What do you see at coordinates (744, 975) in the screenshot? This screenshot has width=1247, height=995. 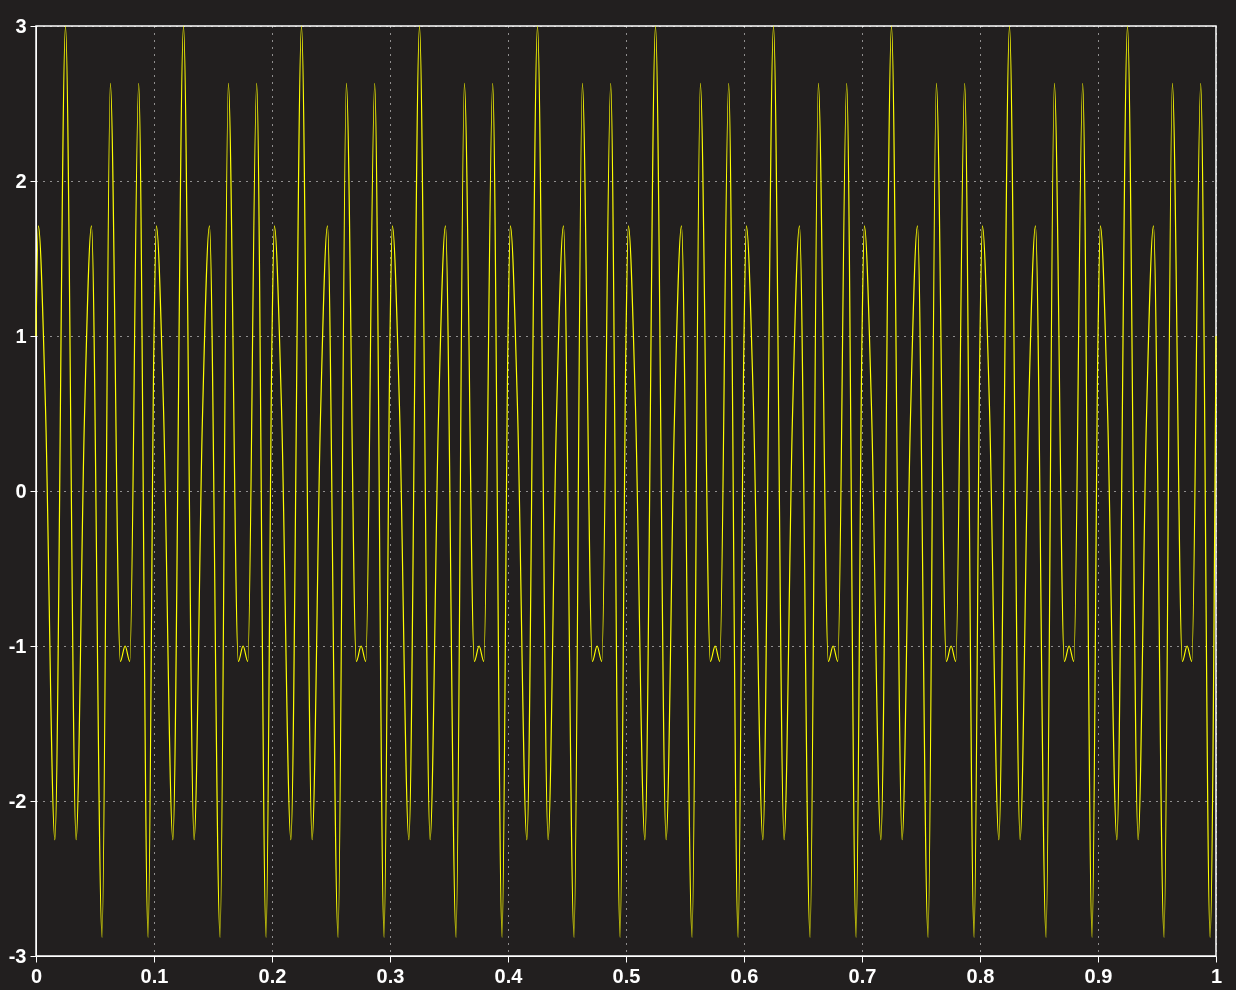 I see `x-tick-label: 0.6` at bounding box center [744, 975].